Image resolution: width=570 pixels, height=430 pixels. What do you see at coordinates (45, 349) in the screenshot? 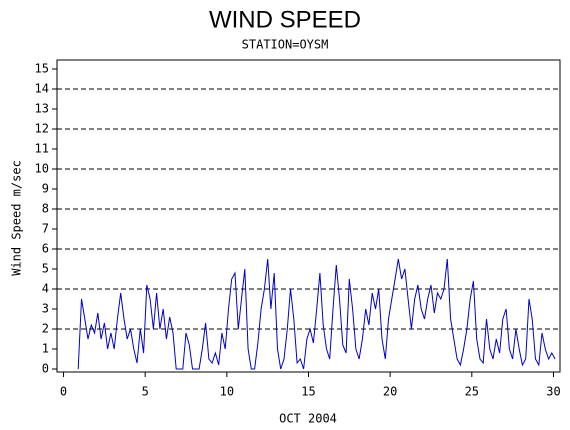
I see `y-tick-label: 1` at bounding box center [45, 349].